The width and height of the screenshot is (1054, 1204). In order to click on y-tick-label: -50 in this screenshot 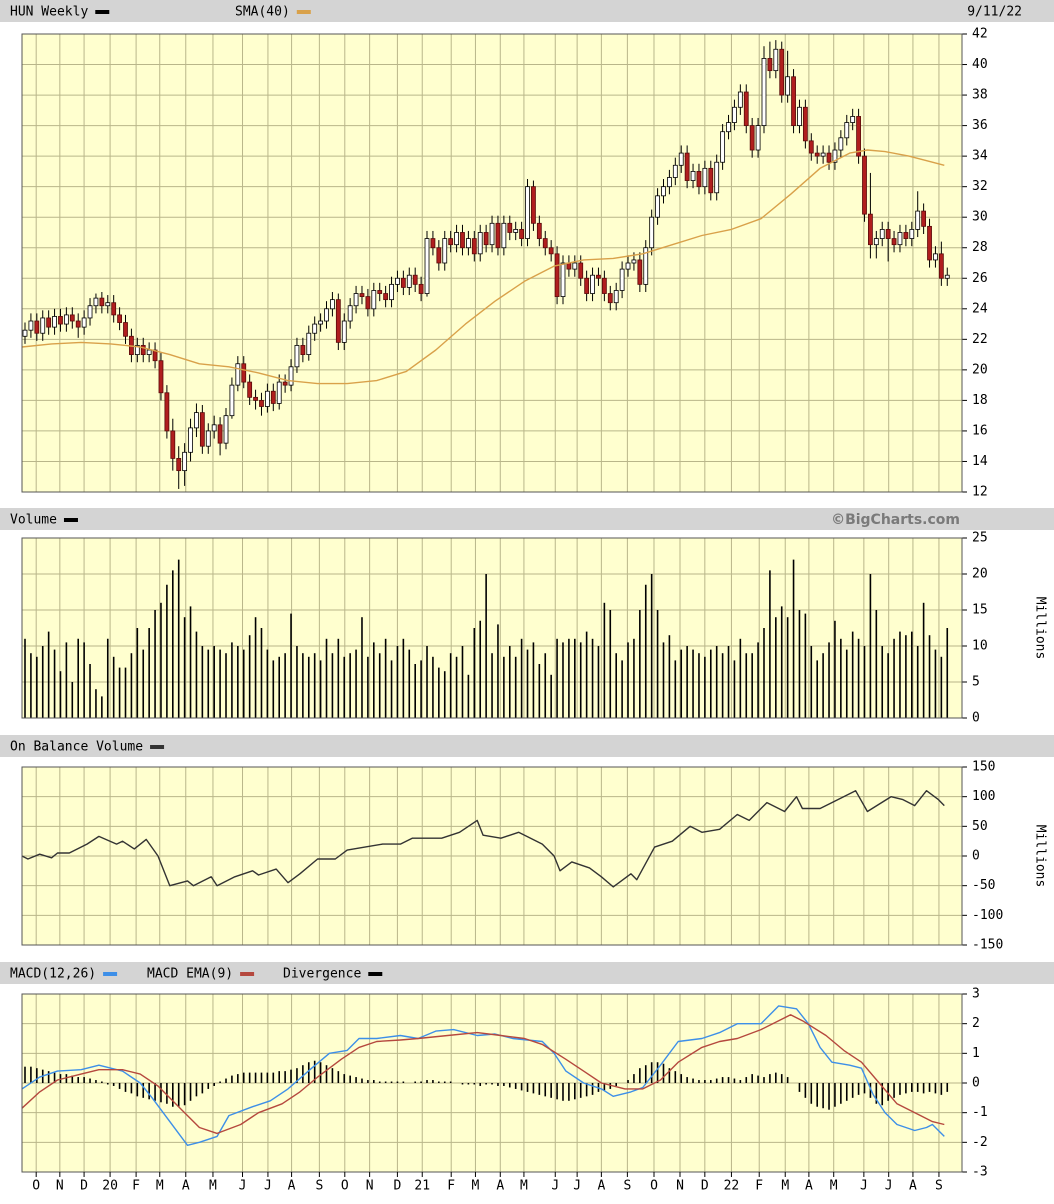, I will do `click(983, 885)`.